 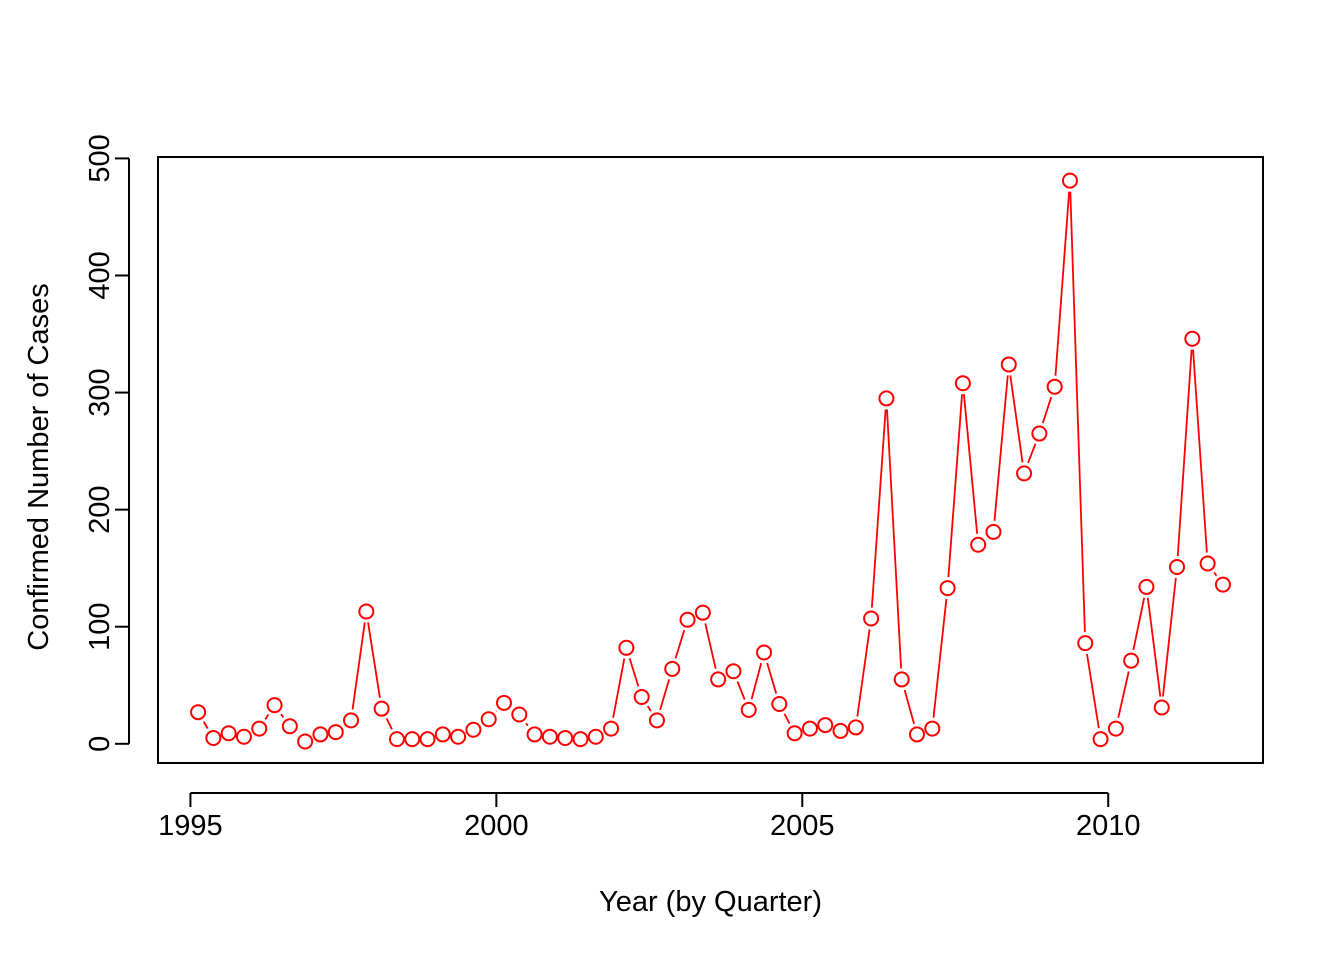 What do you see at coordinates (39, 466) in the screenshot?
I see `y-axis-label: Confirmed Number of Cases` at bounding box center [39, 466].